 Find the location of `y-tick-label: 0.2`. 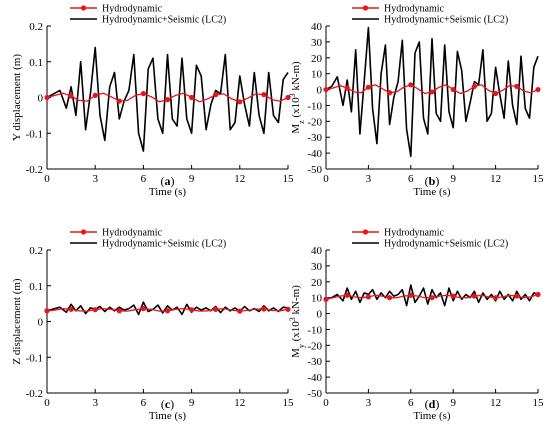

y-tick-label: 0.2 is located at coordinates (36, 251).